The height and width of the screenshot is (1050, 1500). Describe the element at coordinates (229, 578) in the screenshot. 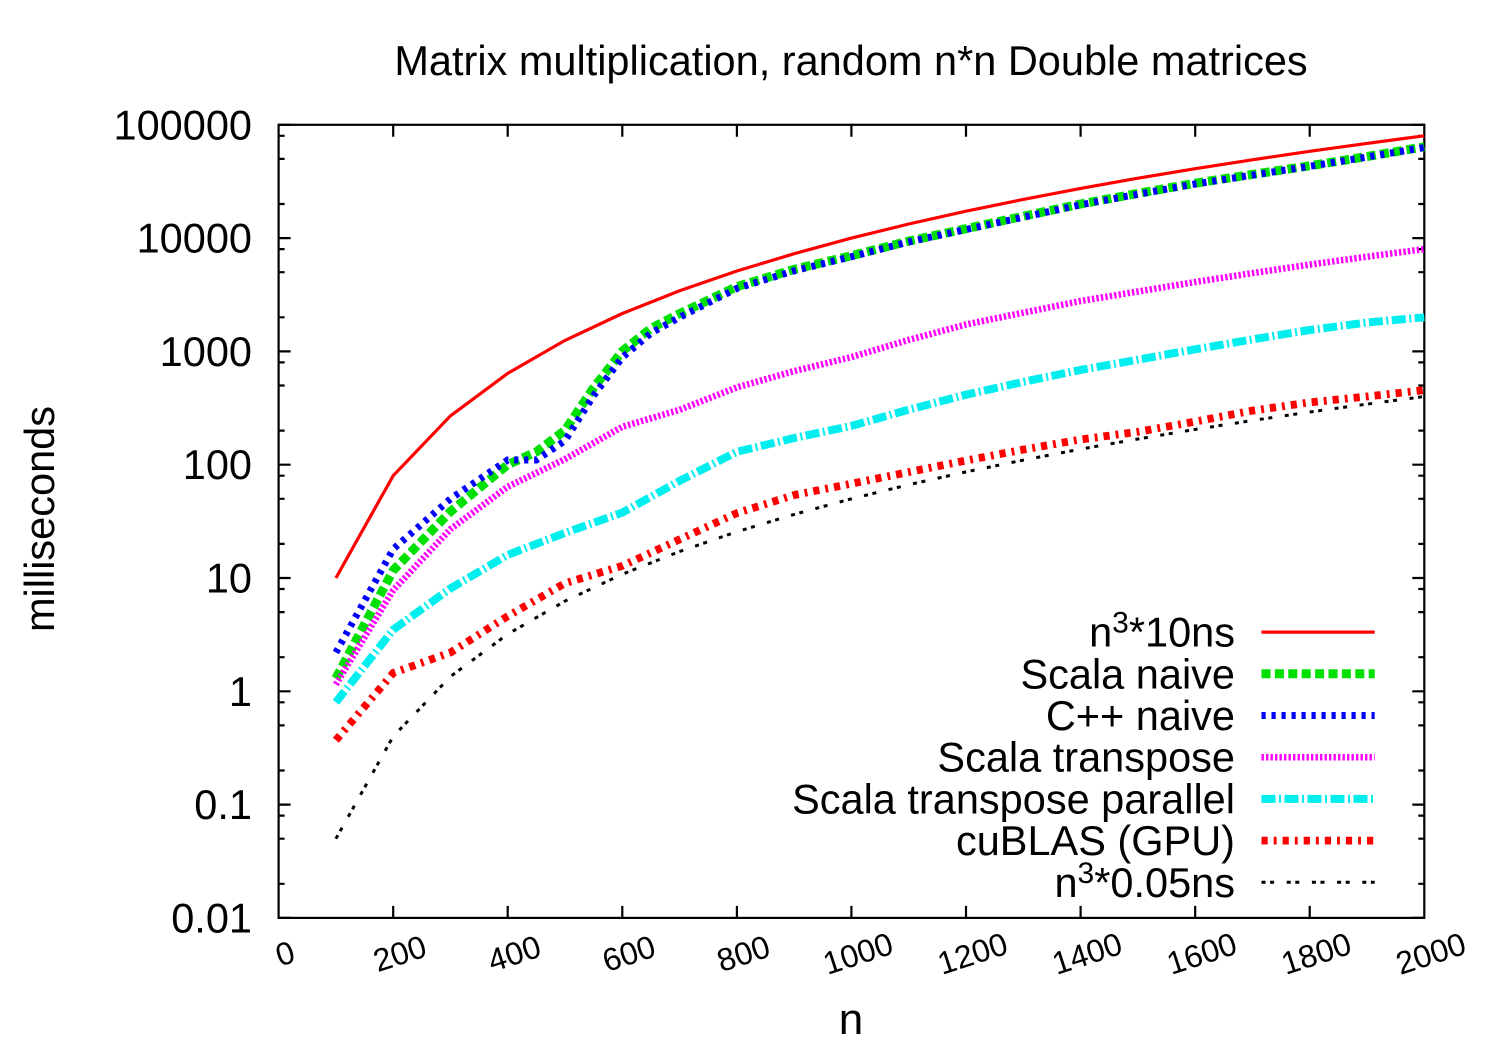

I see `svg-text: 10` at that location.